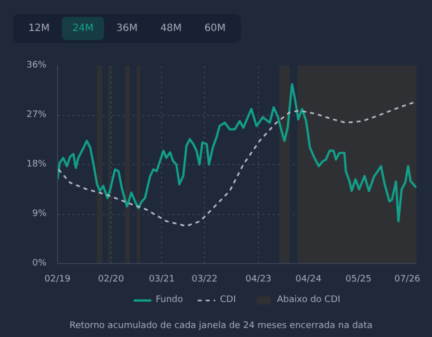  Describe the element at coordinates (161, 279) in the screenshot. I see `x-tick-label: 03/21` at that location.